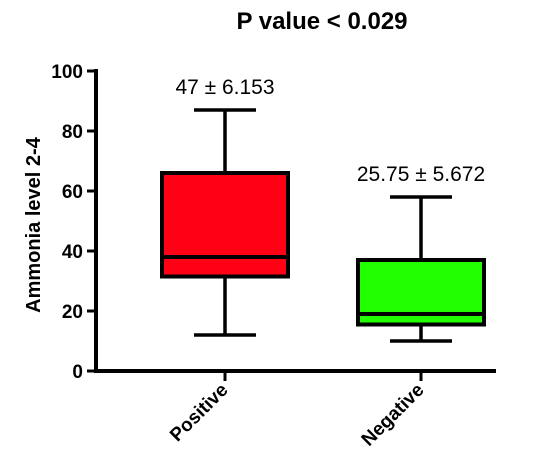  I want to click on x-category-label: Positive, so click(199, 413).